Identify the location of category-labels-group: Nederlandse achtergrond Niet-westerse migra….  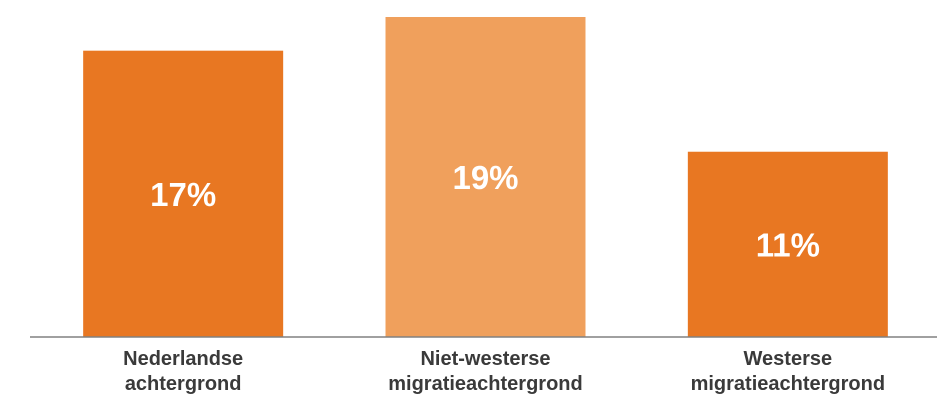
(504, 371).